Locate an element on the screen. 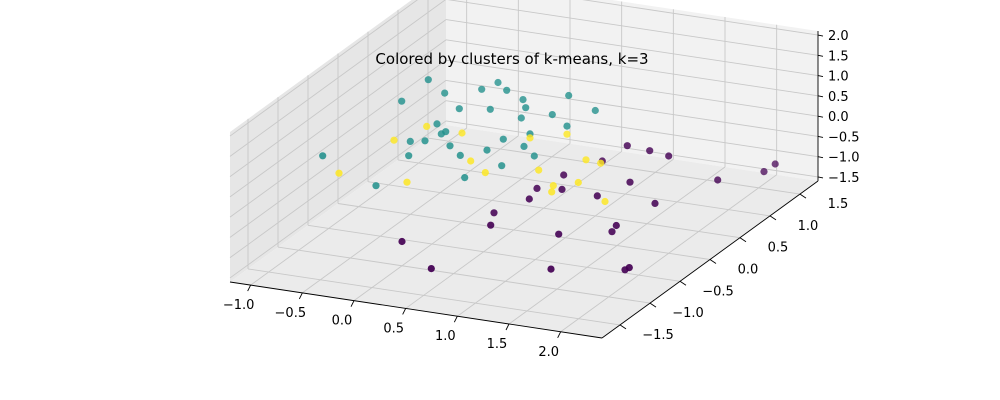 This screenshot has height=400, width=1000. y-tick-label: −1.5 is located at coordinates (658, 335).